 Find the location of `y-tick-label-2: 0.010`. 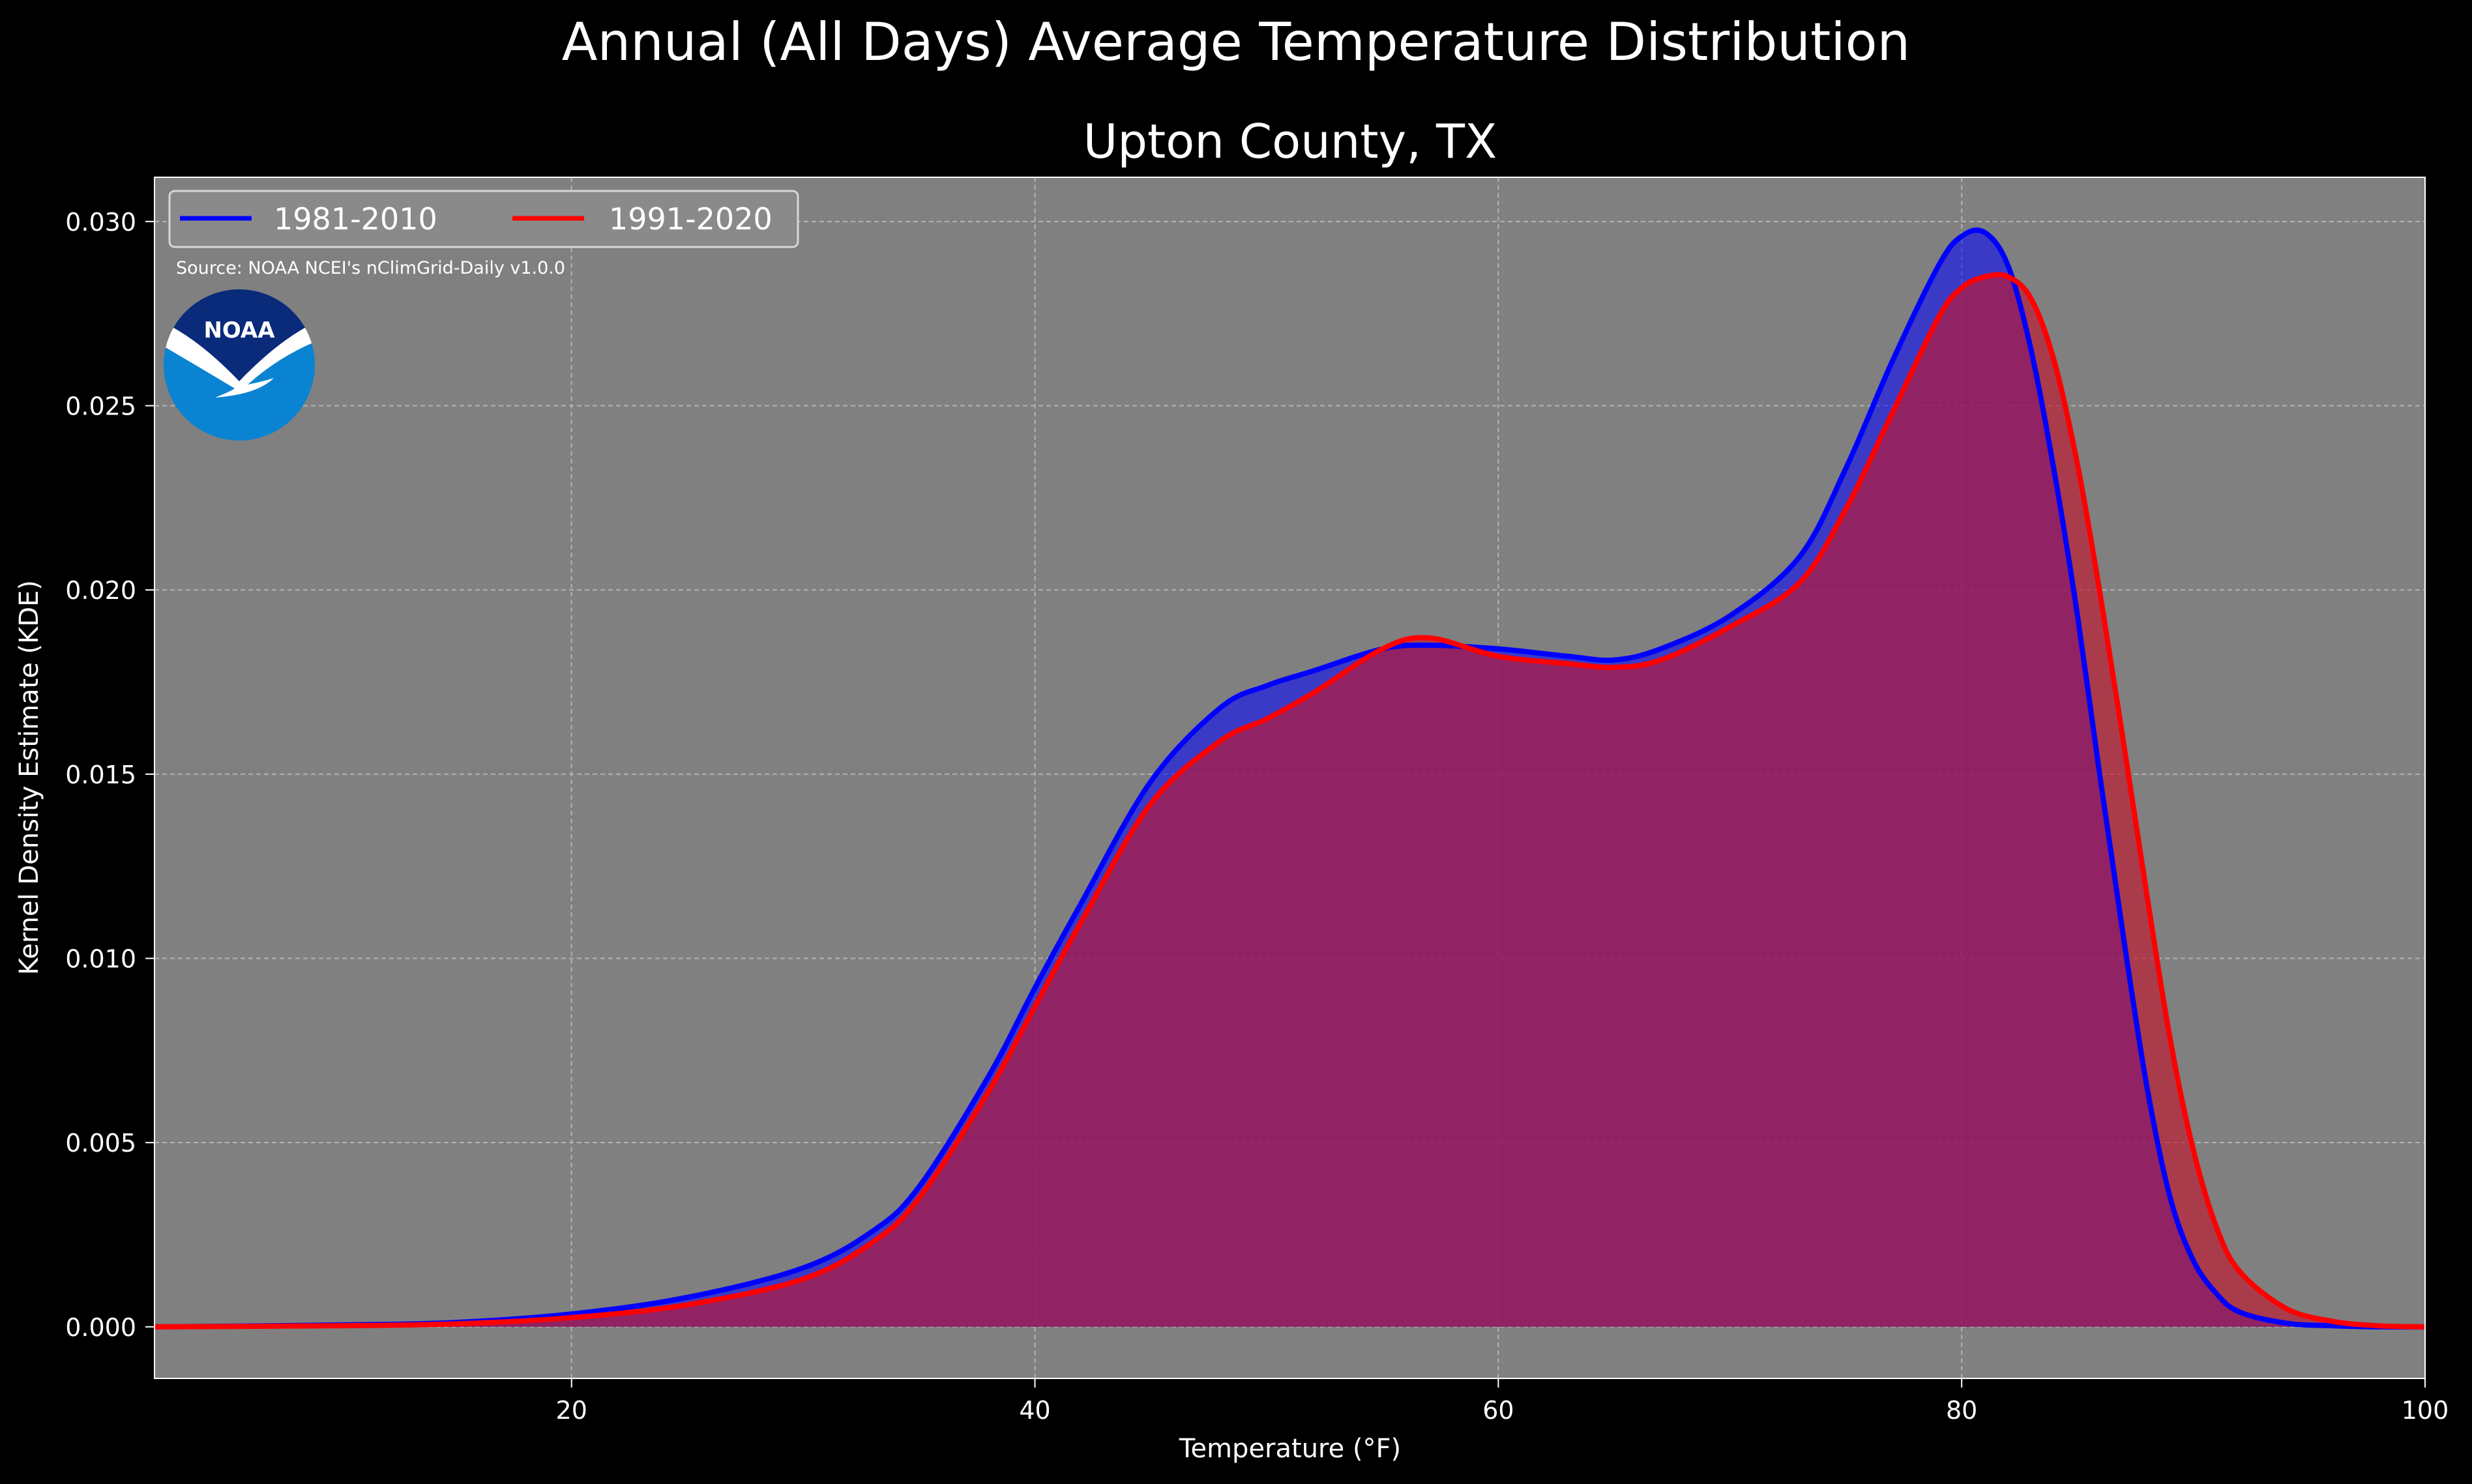

y-tick-label-2: 0.010 is located at coordinates (100, 959).